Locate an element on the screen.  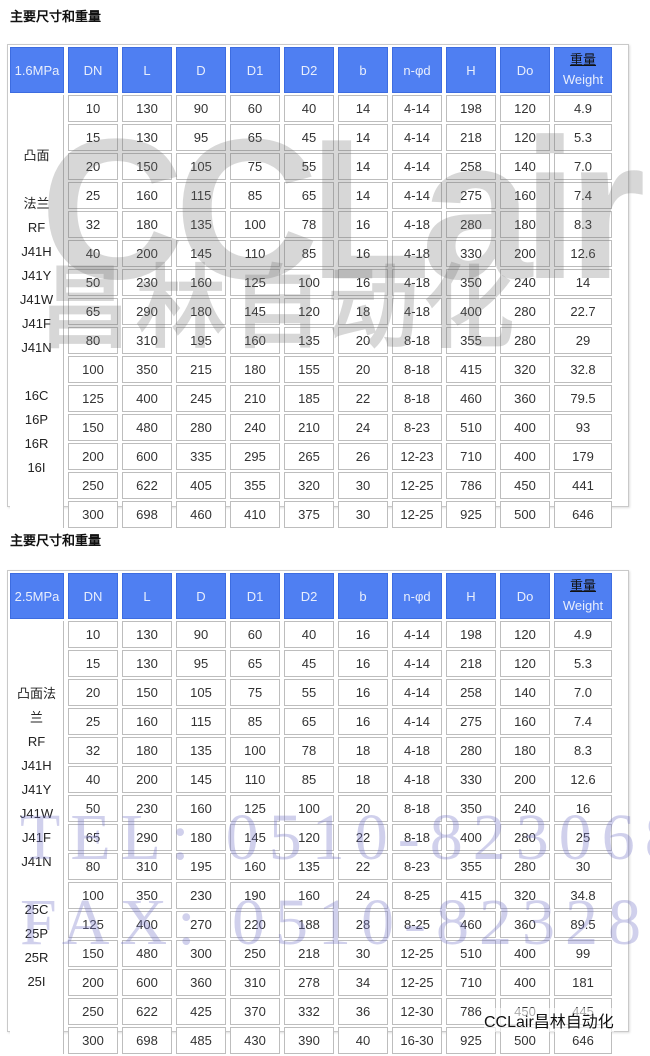
table-row: 65 290 180 145 120 22 8-18 400 280 25 is located at coordinates (311, 837).